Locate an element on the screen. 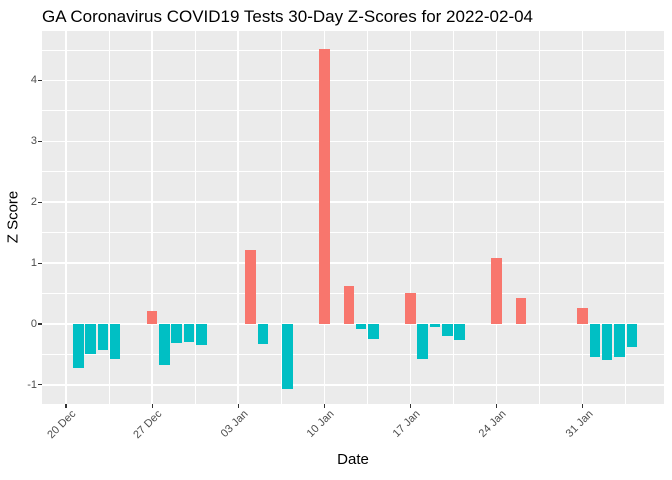  y-tick-label: 0 is located at coordinates (33, 324).